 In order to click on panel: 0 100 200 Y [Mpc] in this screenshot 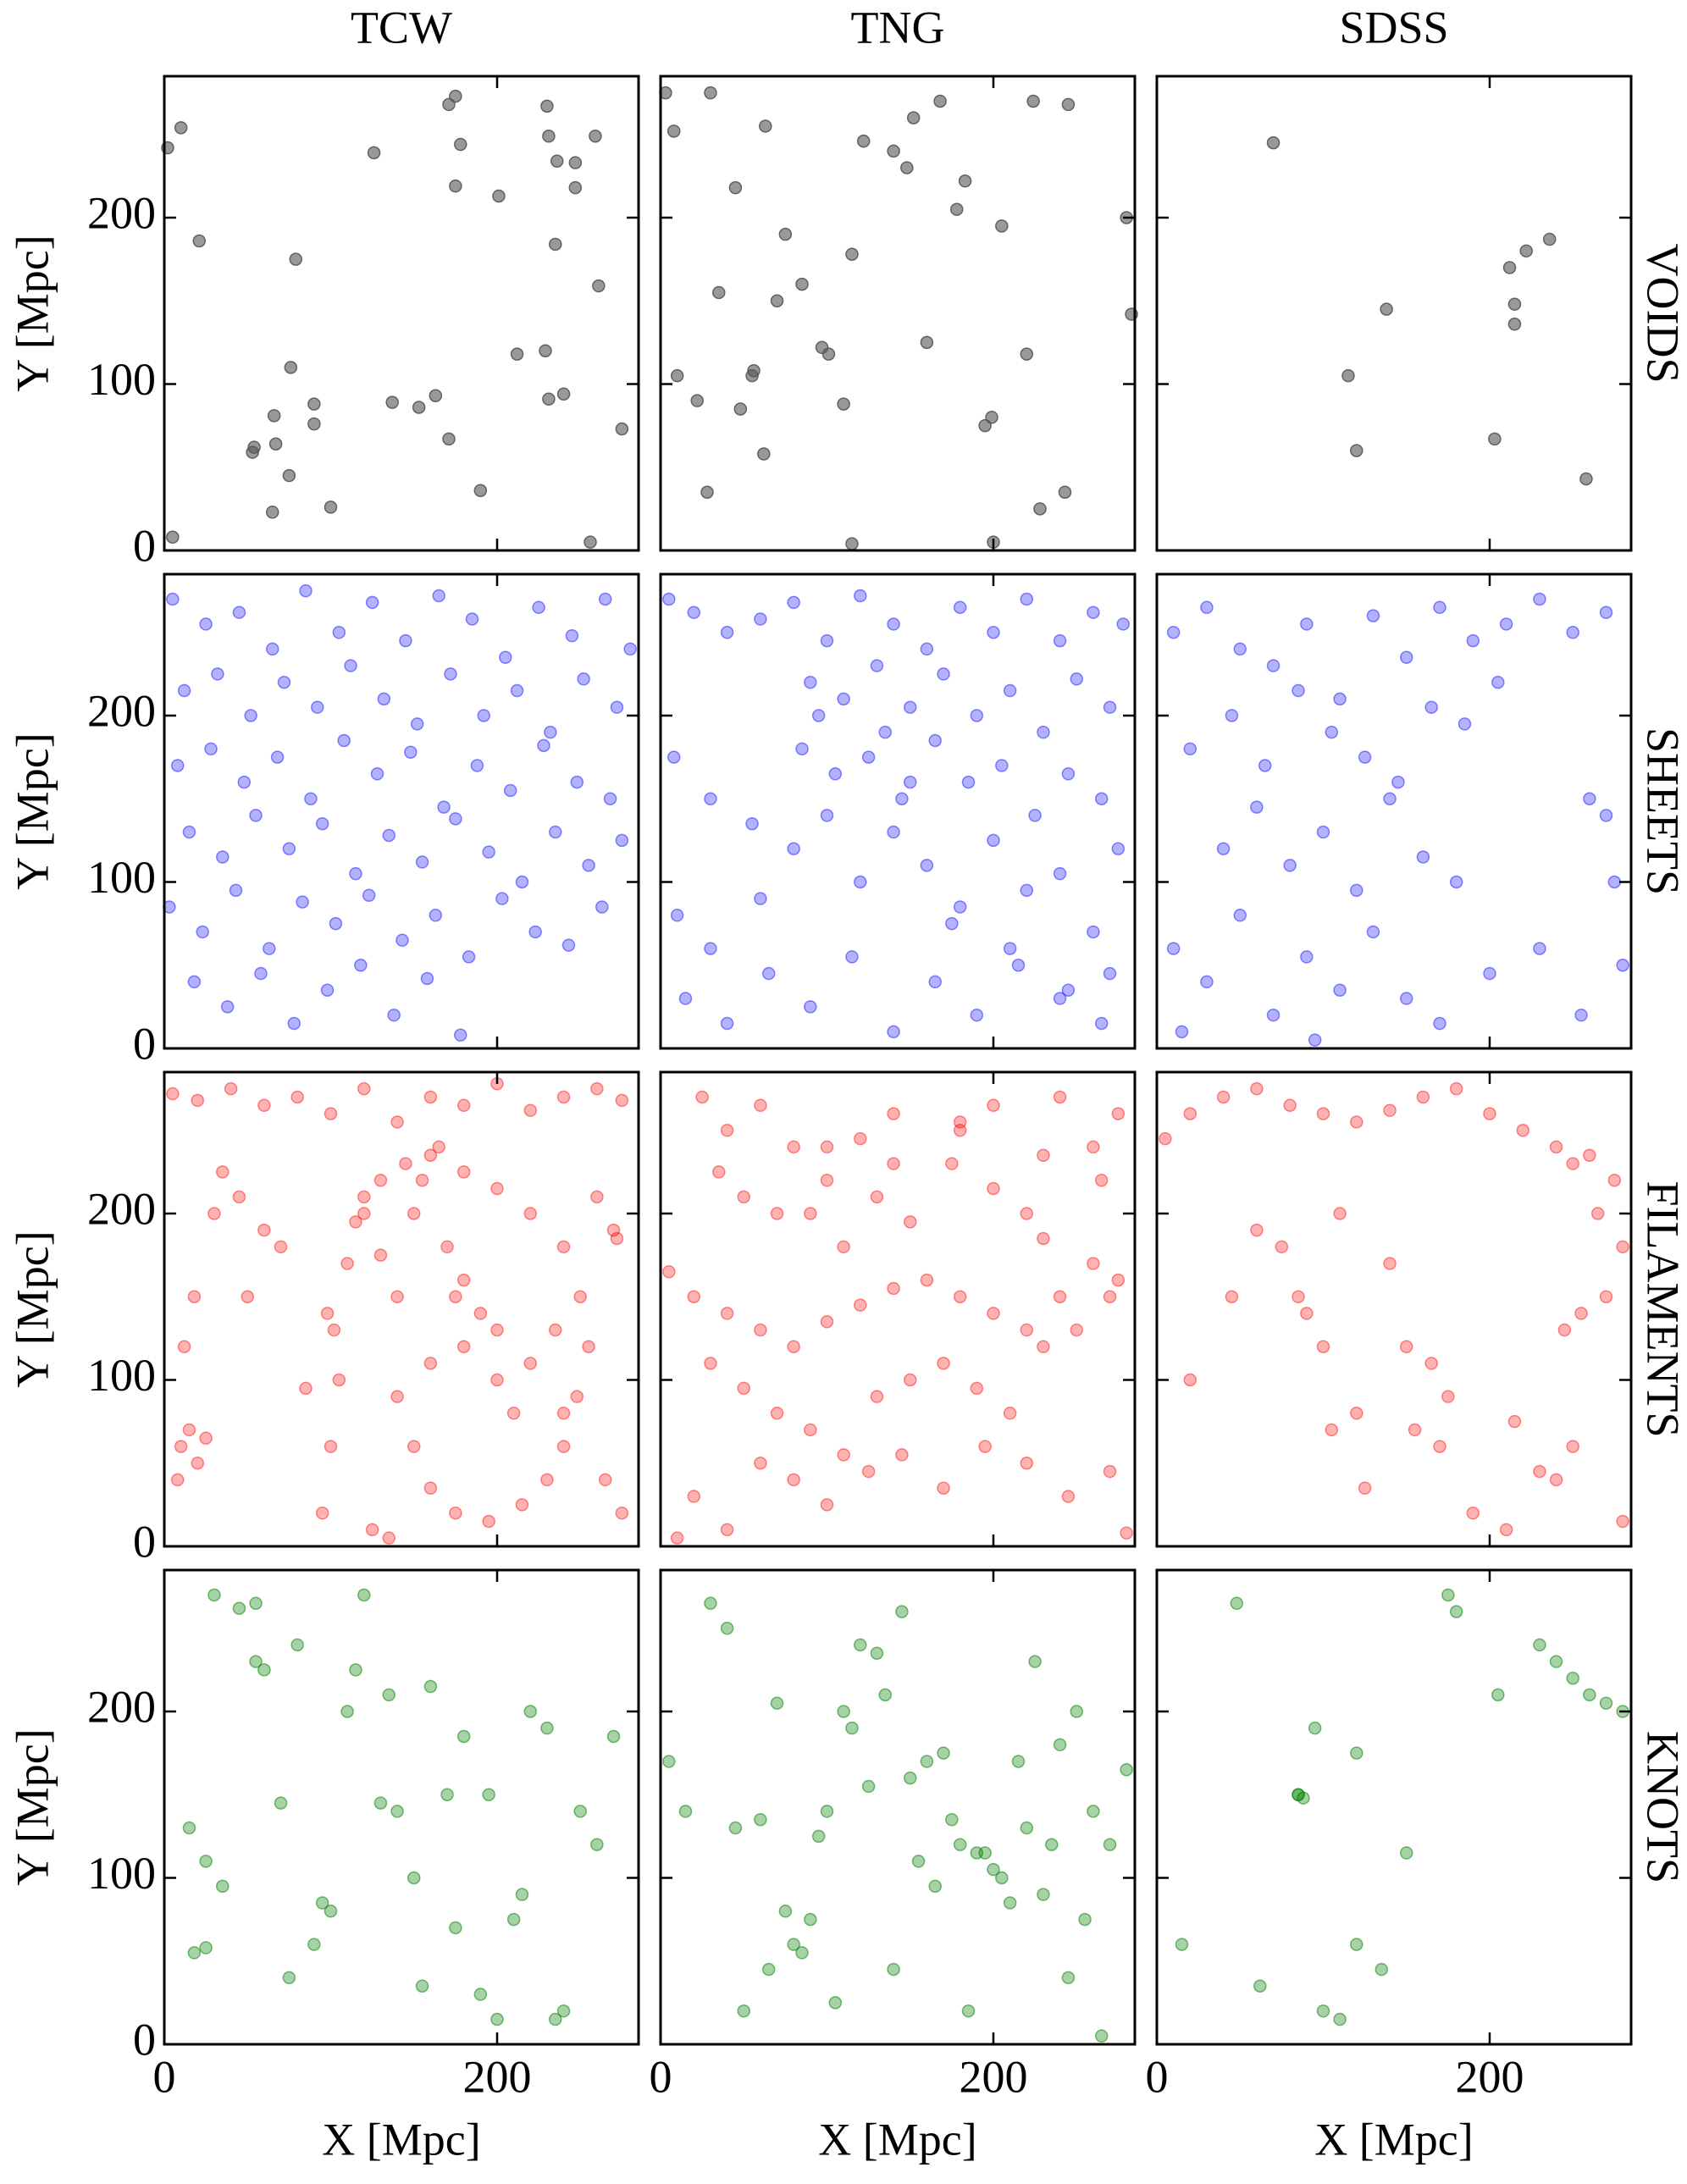, I will do `click(323, 820)`.